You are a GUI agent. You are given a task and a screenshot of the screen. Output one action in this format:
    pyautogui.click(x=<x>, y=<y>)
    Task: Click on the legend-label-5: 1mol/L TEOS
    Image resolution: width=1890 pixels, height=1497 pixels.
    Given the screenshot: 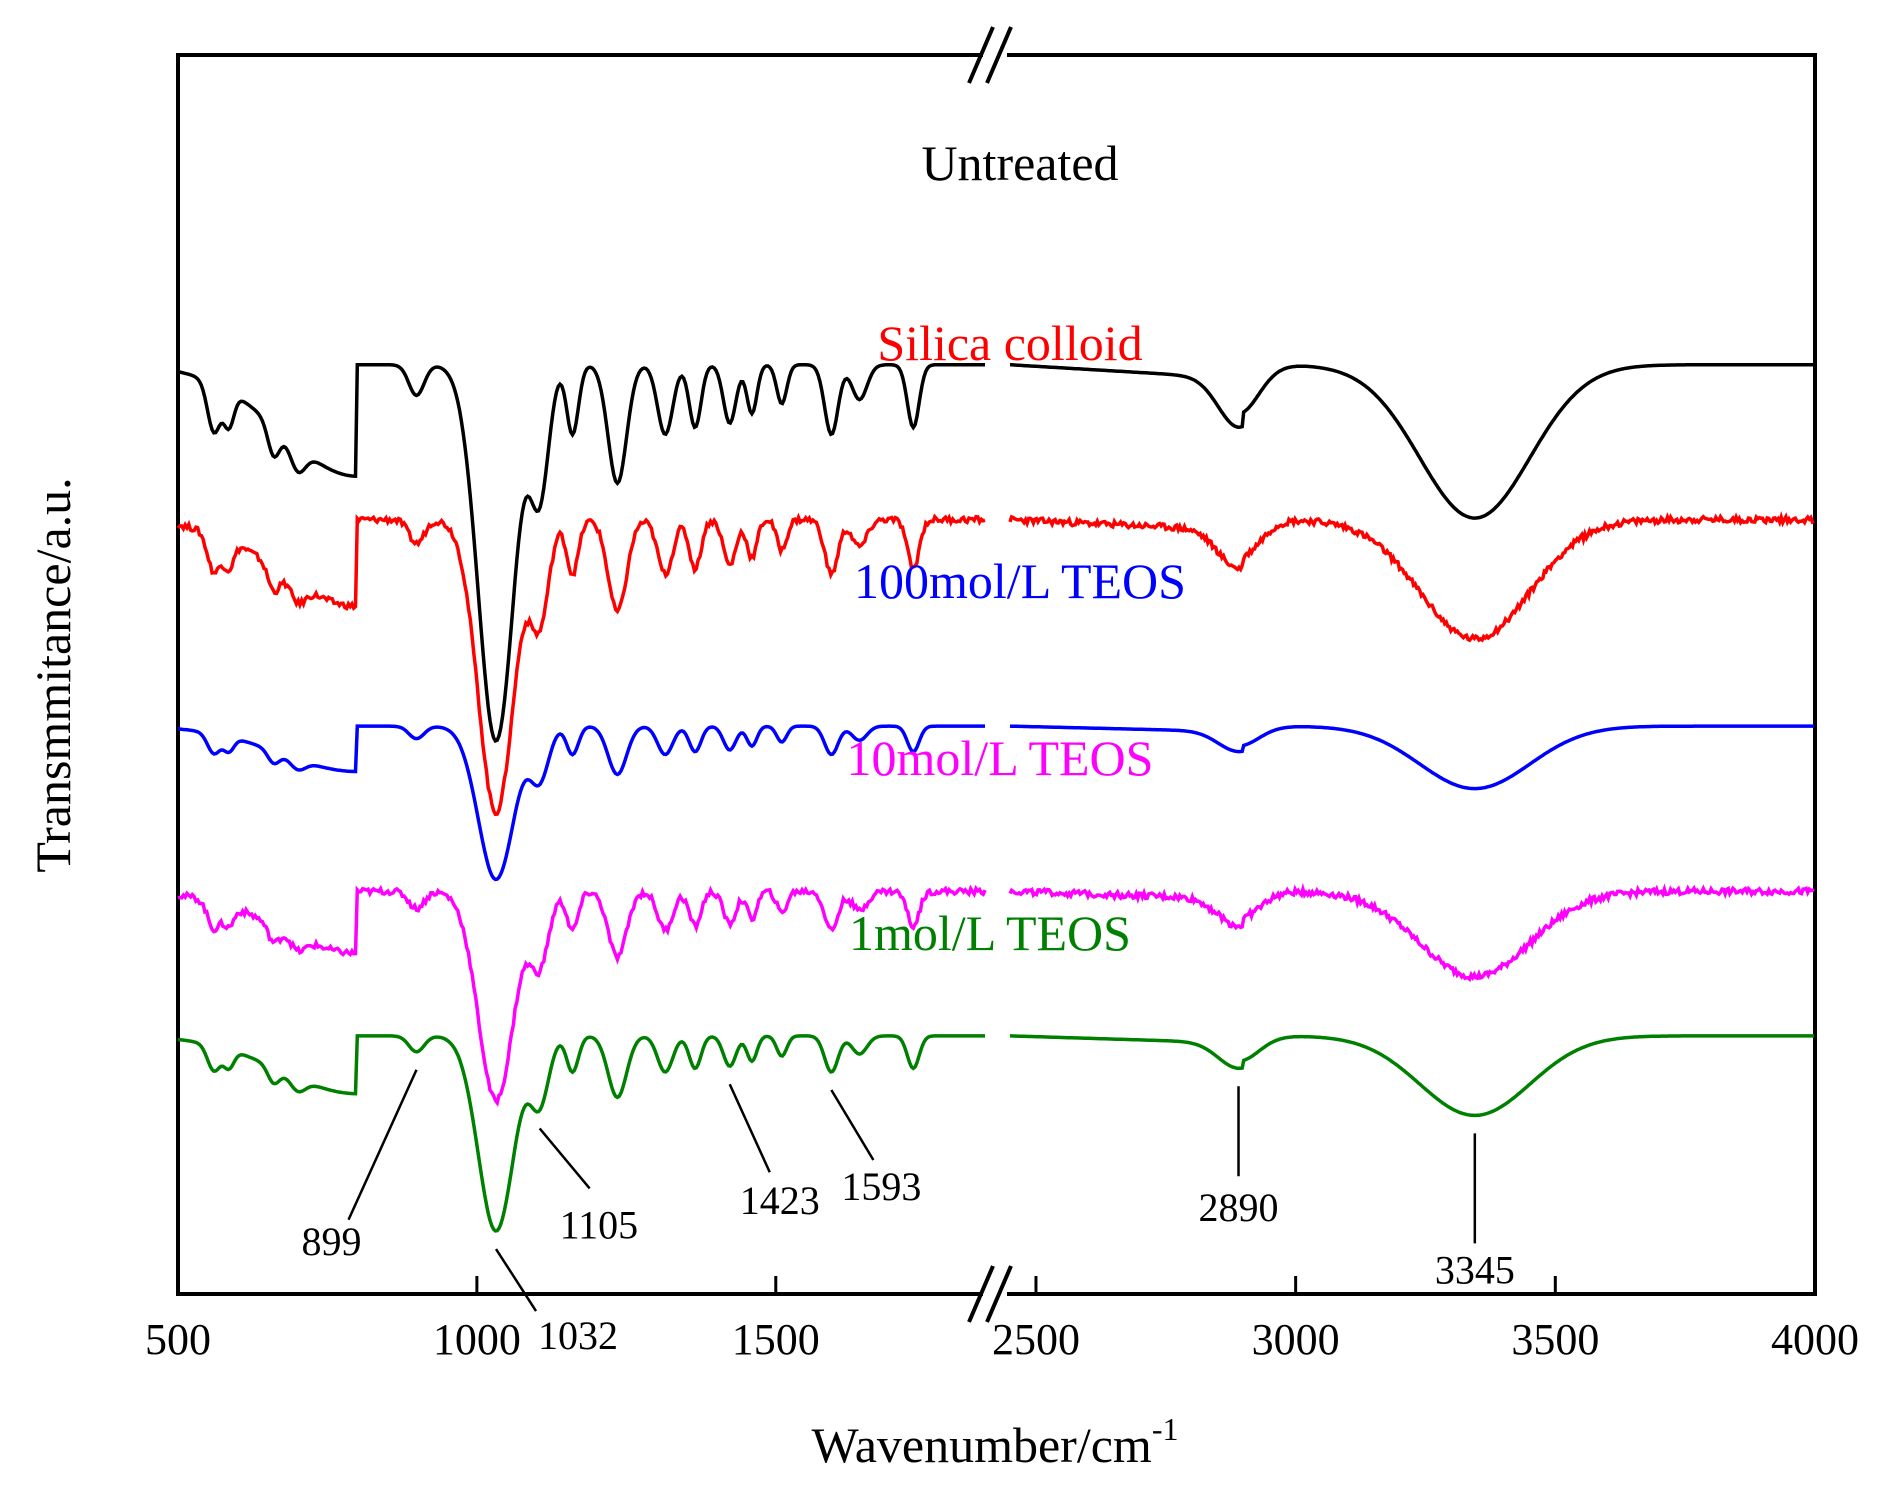 What is the action you would take?
    pyautogui.click(x=990, y=933)
    